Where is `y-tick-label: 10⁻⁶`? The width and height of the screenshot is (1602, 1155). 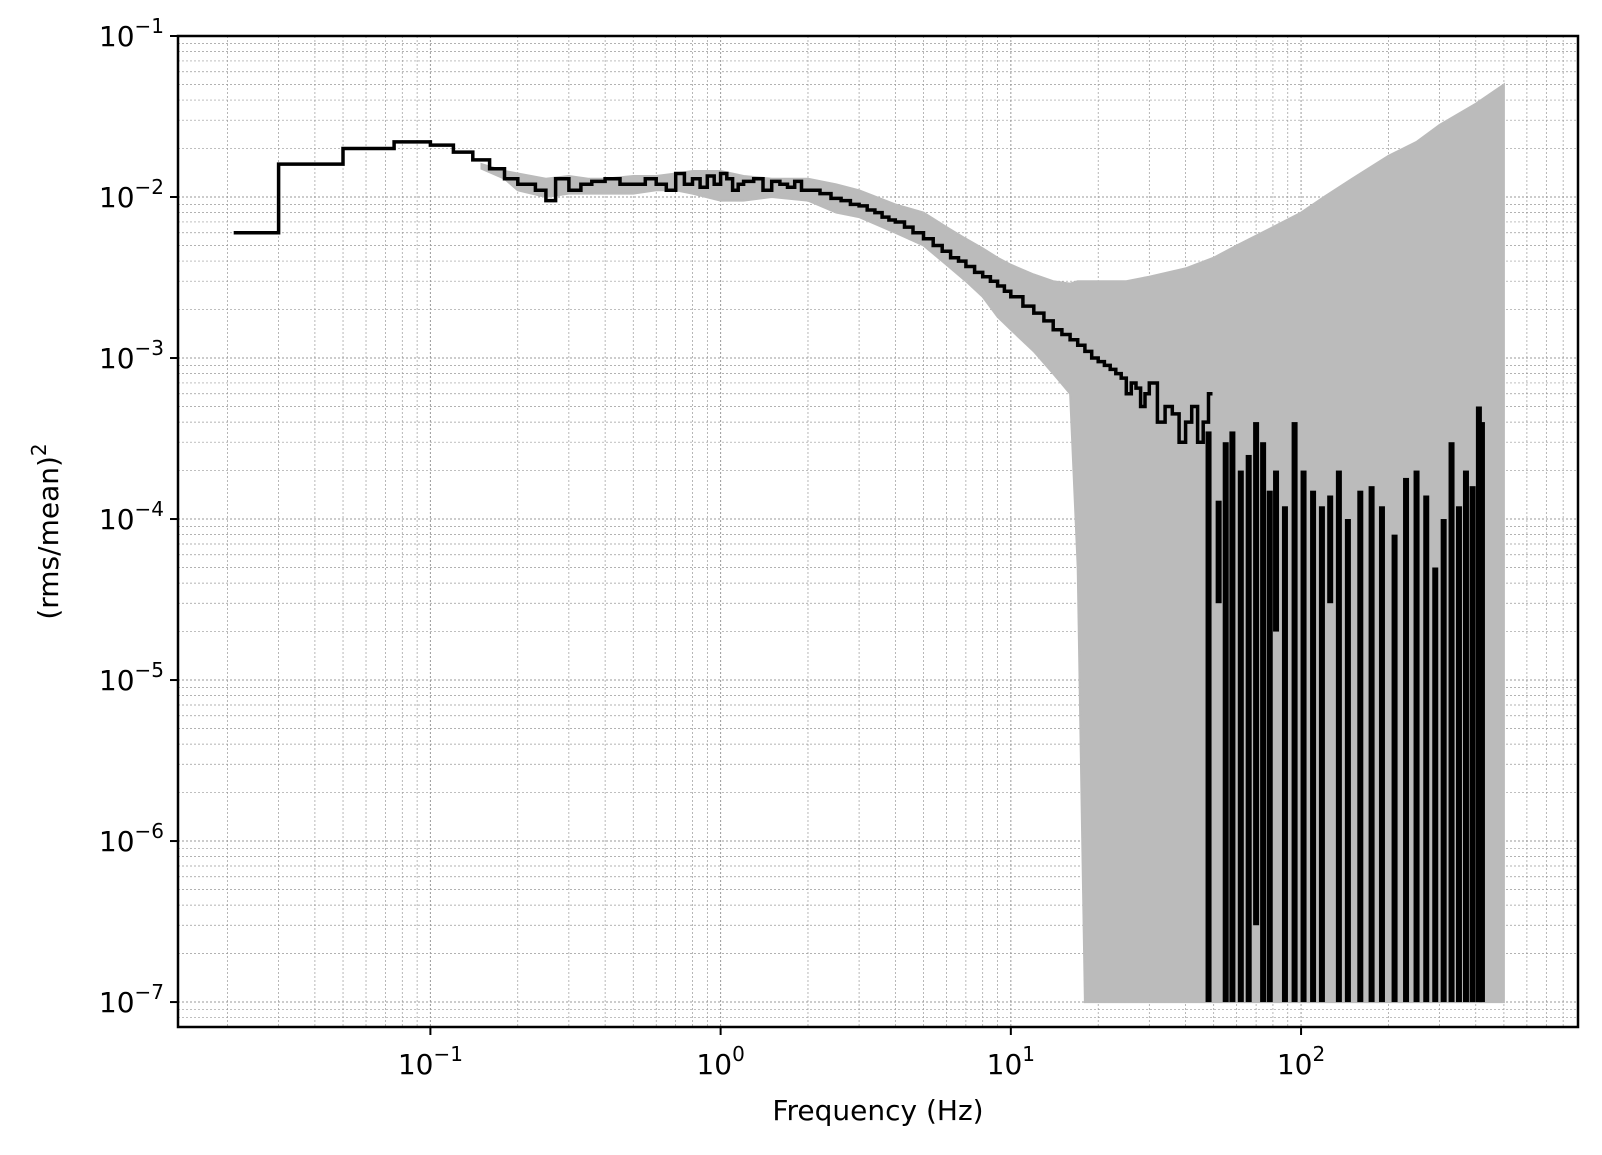
y-tick-label: 10⁻⁶ is located at coordinates (131, 838).